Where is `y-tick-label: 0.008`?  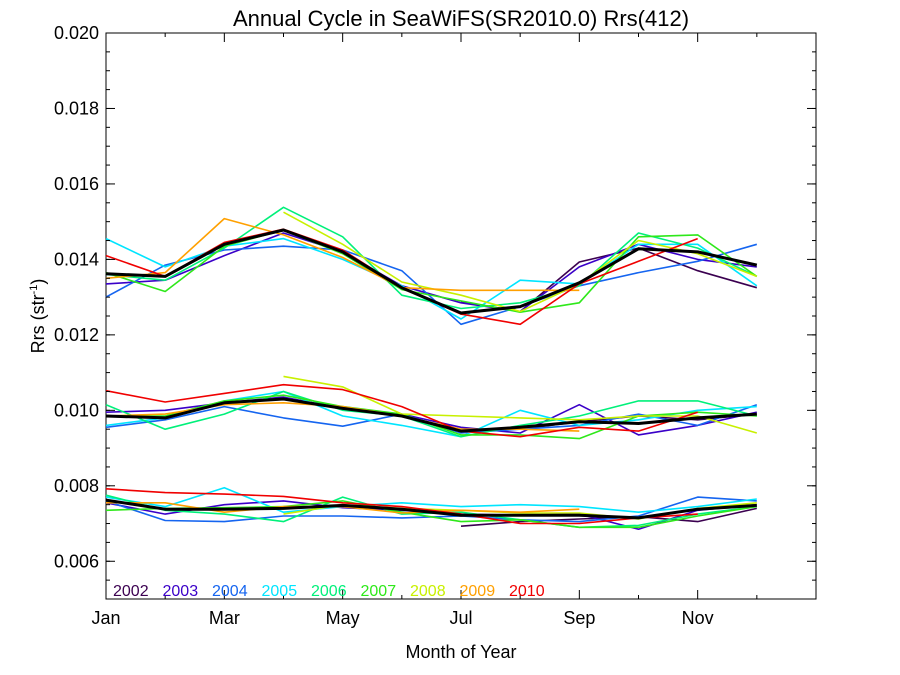 y-tick-label: 0.008 is located at coordinates (76, 486).